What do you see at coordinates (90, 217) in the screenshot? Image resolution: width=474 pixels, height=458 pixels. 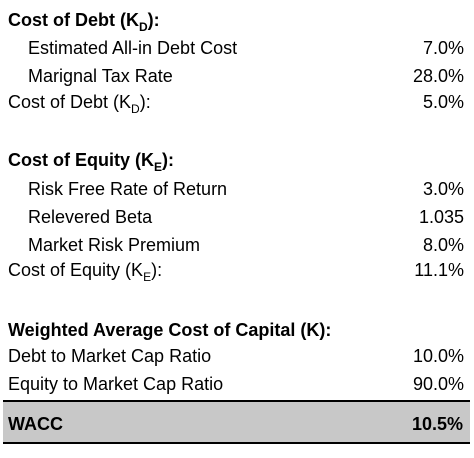 I see `equity-row-label: Relevered Beta` at bounding box center [90, 217].